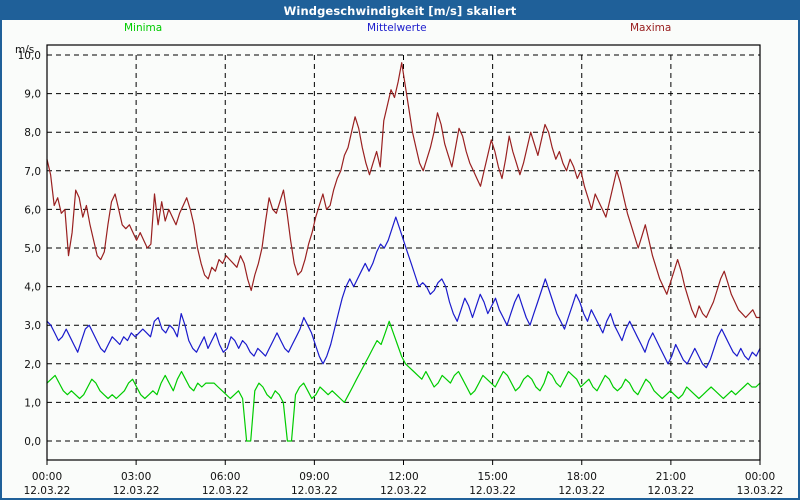 The width and height of the screenshot is (800, 500). Describe the element at coordinates (32, 288) in the screenshot. I see `y-axis-tick-label: 4,0` at that location.